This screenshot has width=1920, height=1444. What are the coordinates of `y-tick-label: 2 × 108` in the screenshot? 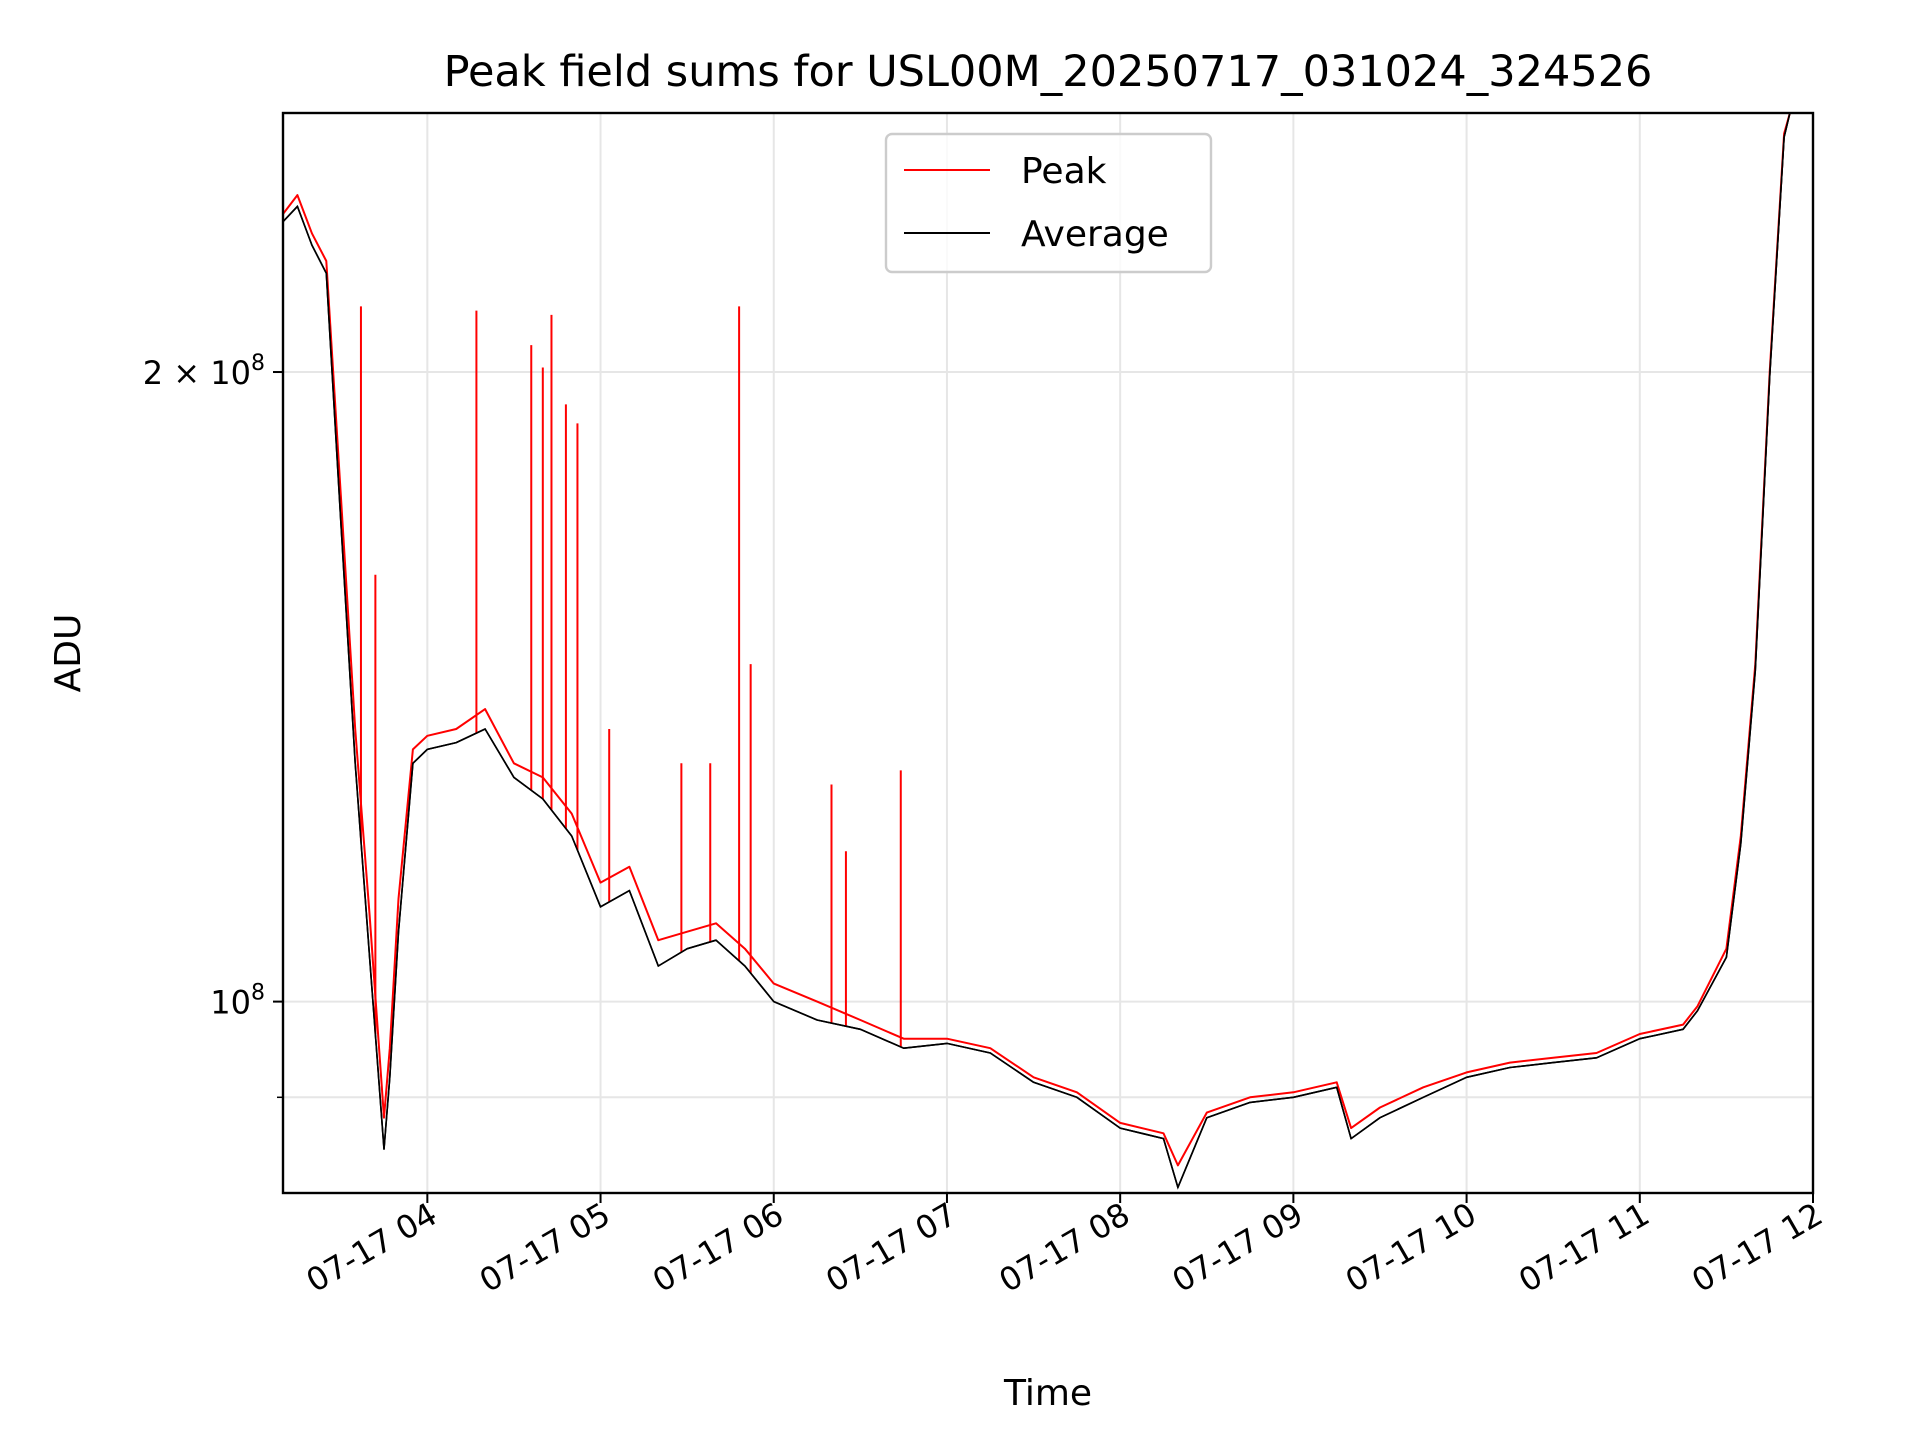 It's located at (204, 371).